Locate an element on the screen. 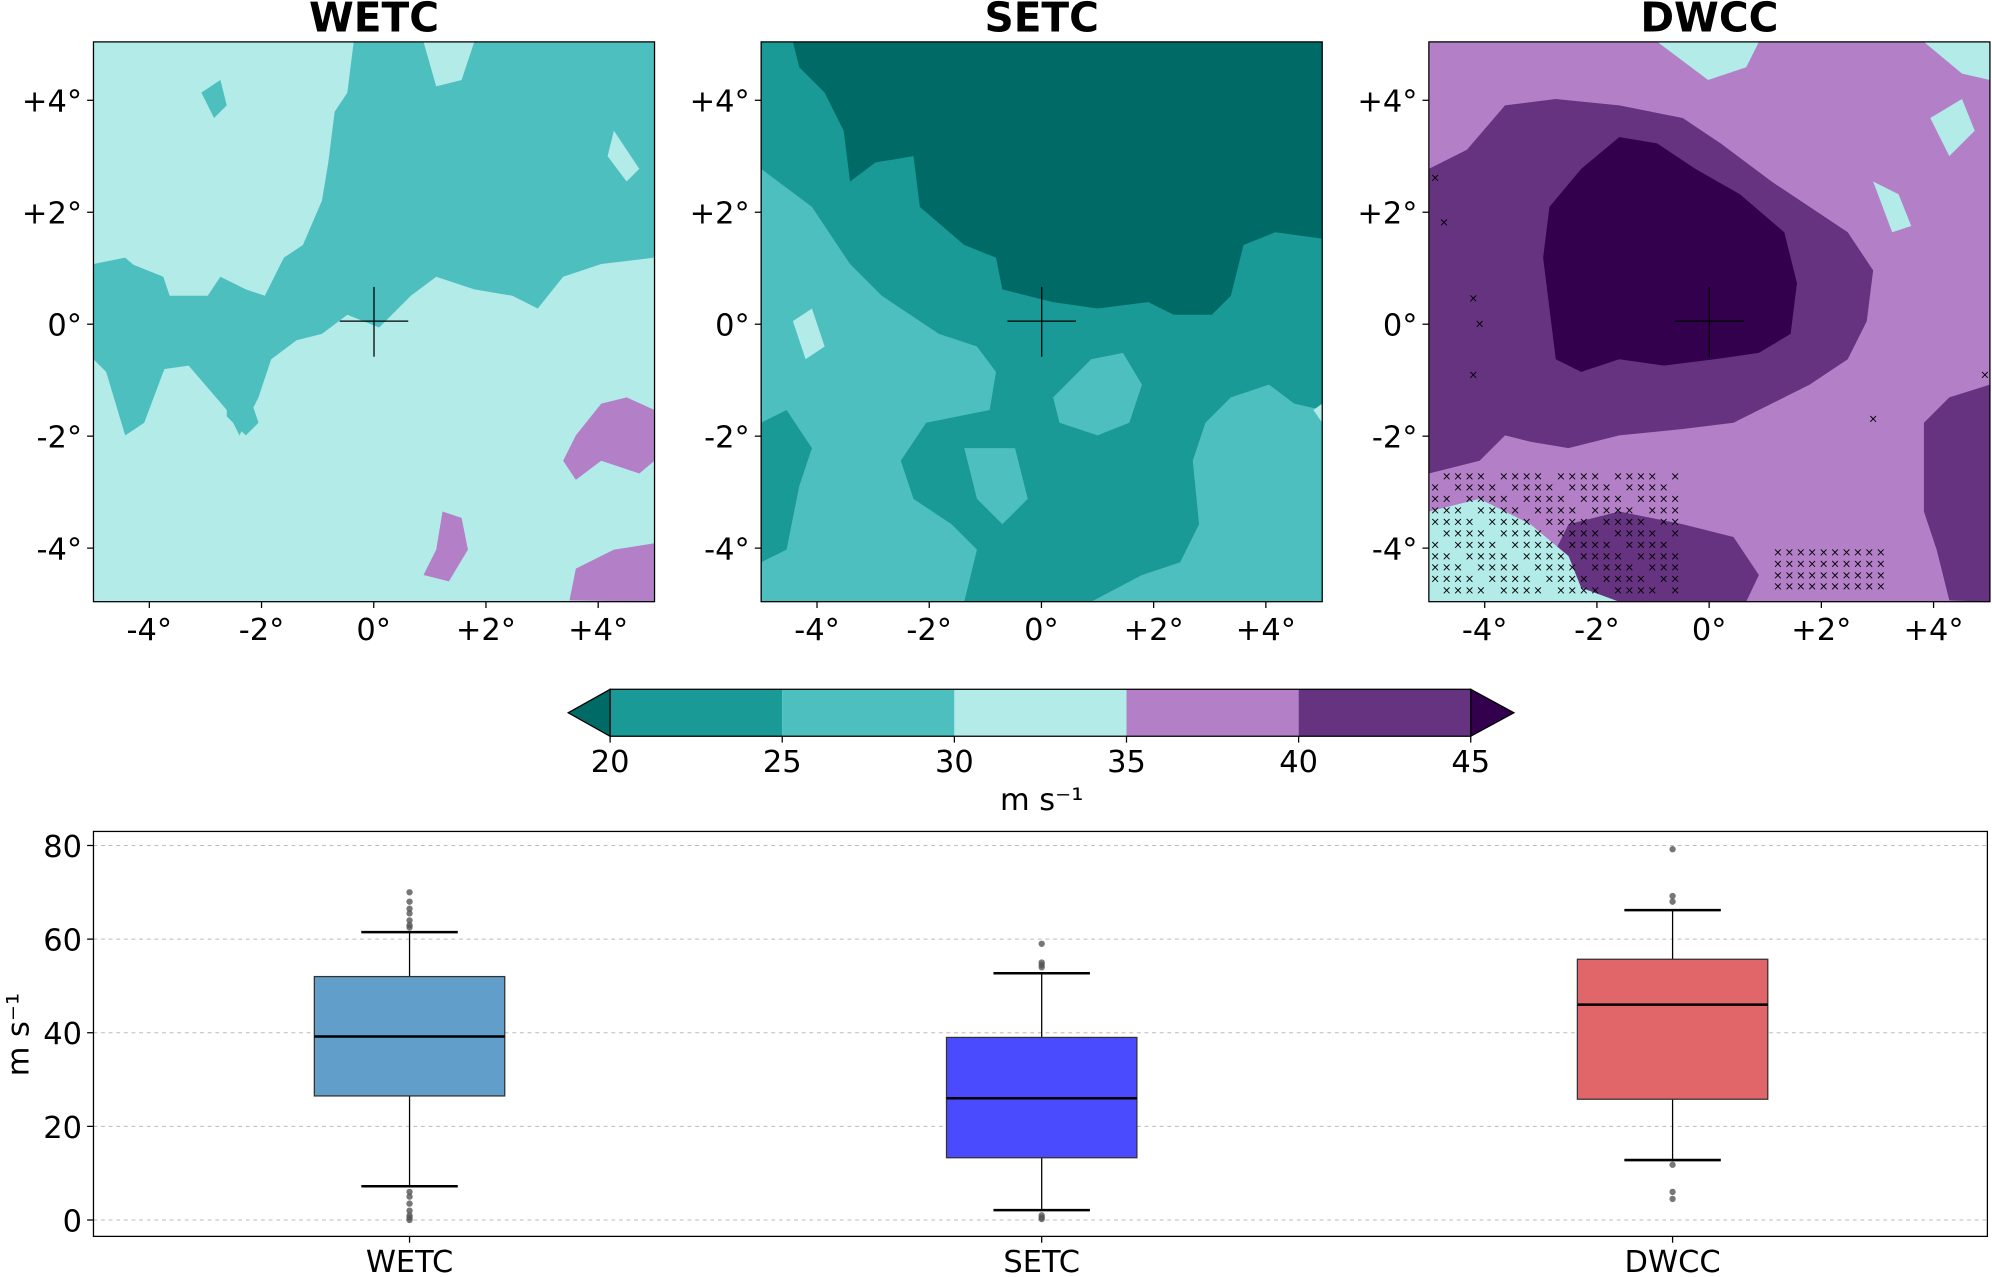 The width and height of the screenshot is (1992, 1277). box-dwcc is located at coordinates (1672, 1024).